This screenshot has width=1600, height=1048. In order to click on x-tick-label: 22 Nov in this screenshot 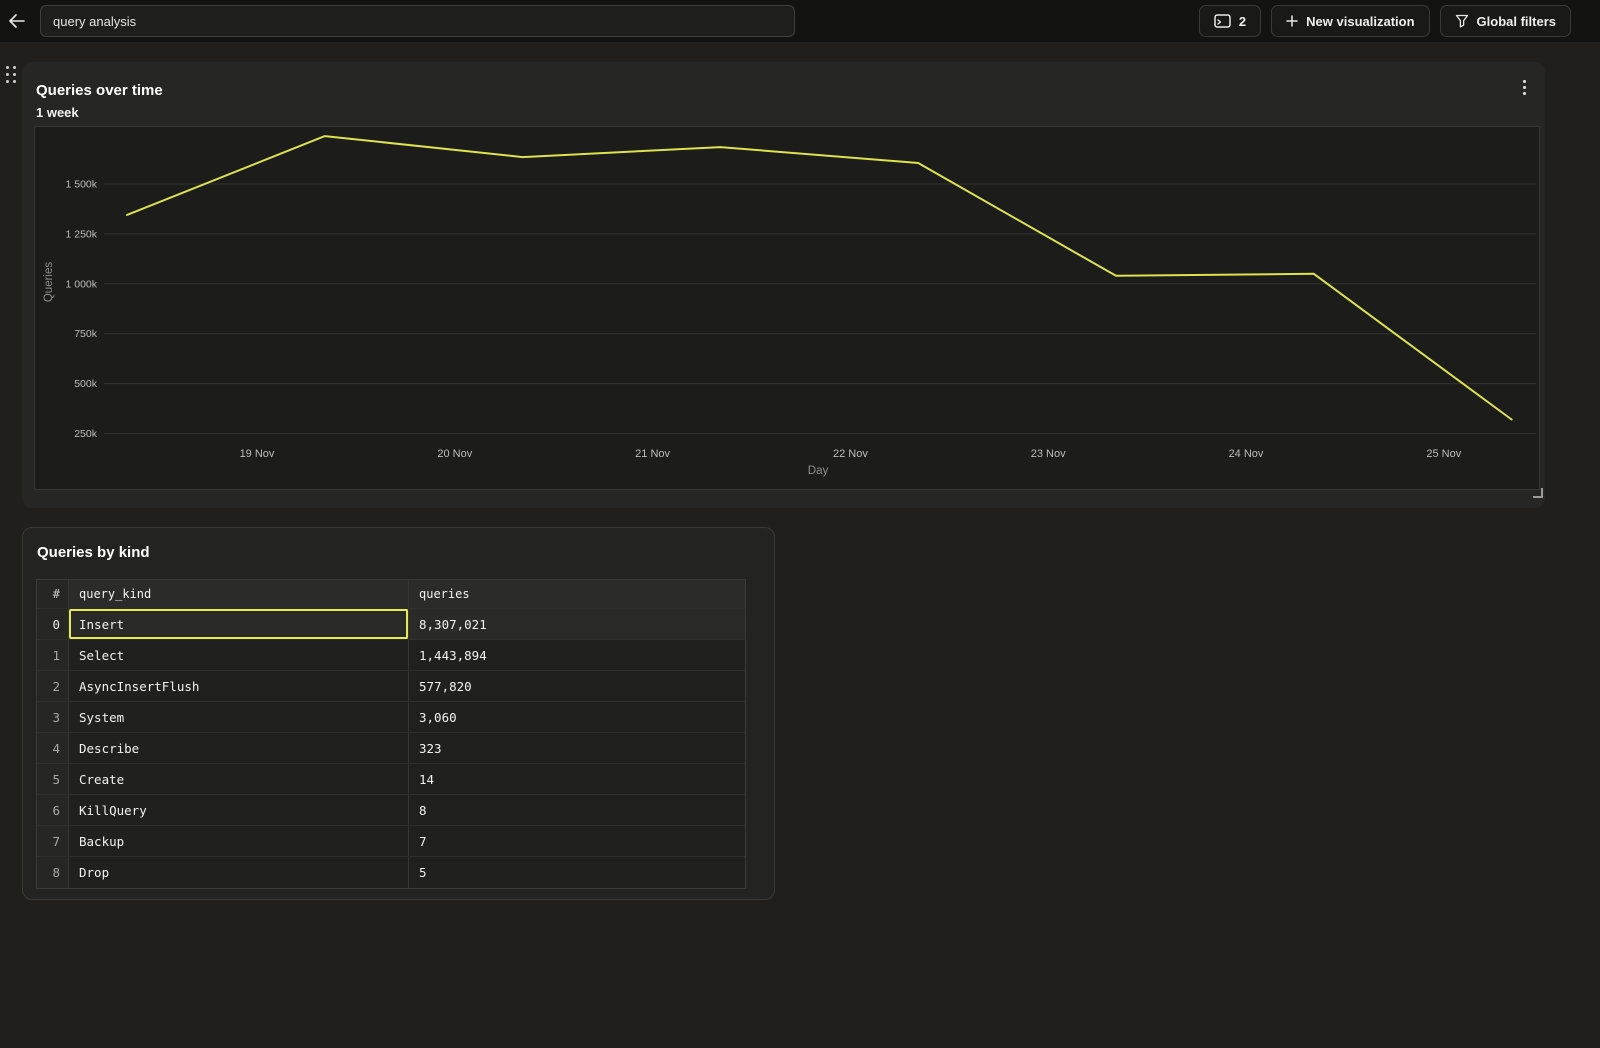, I will do `click(850, 454)`.